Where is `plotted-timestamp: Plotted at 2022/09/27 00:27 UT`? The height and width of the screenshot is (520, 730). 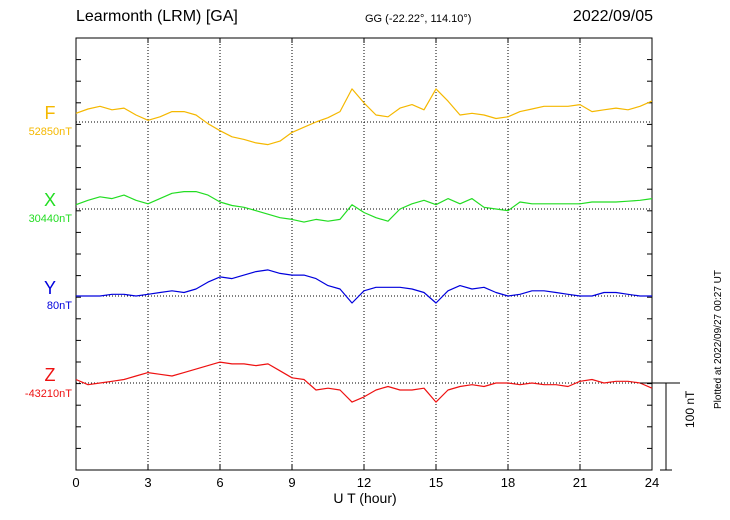 plotted-timestamp: Plotted at 2022/09/27 00:27 UT is located at coordinates (718, 339).